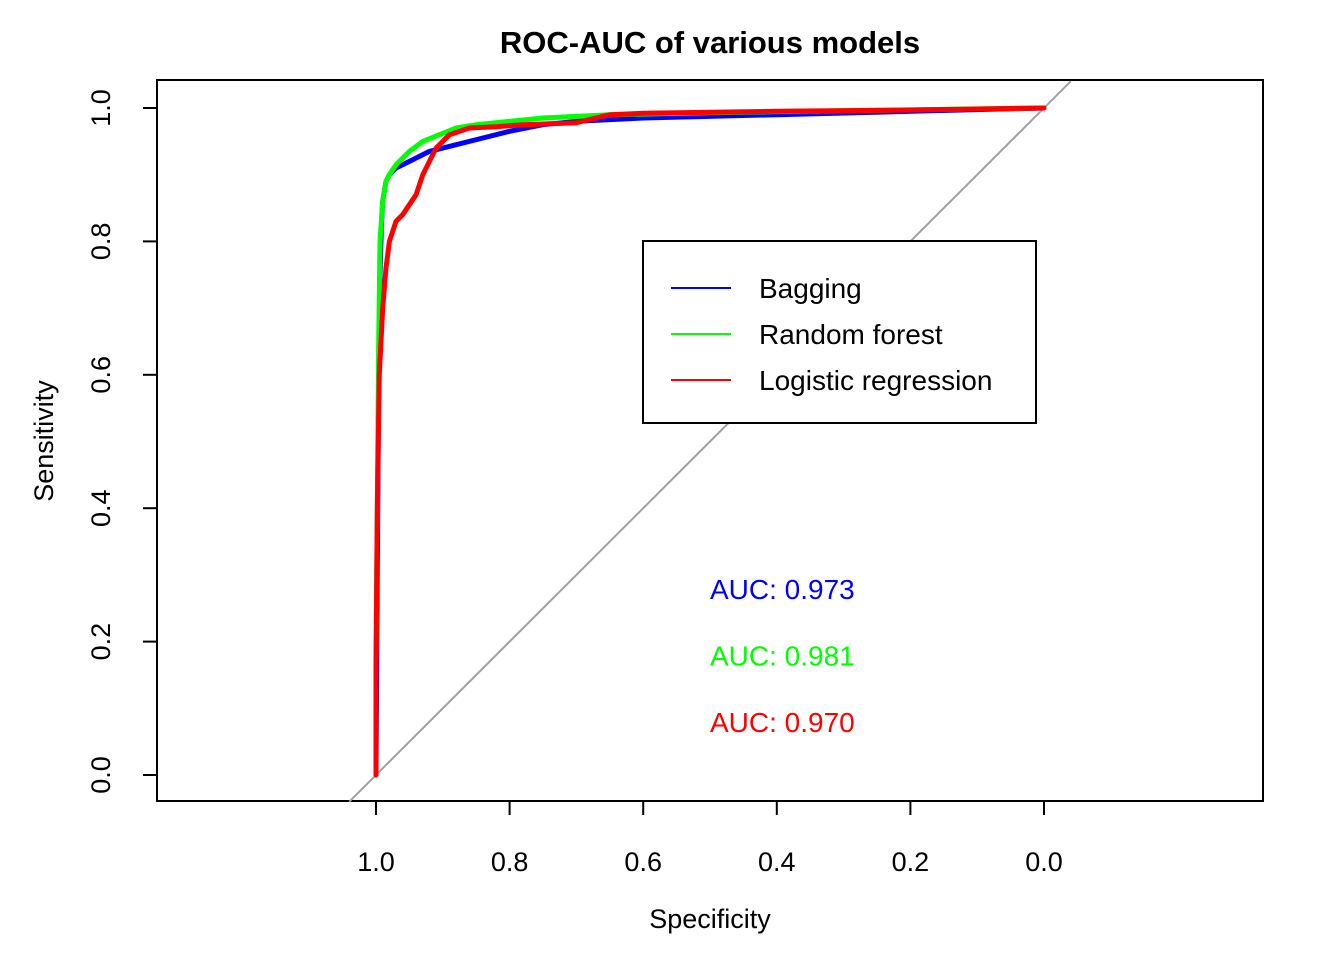 Image resolution: width=1344 pixels, height=960 pixels. What do you see at coordinates (911, 862) in the screenshot?
I see `x-tick-label: 0.2` at bounding box center [911, 862].